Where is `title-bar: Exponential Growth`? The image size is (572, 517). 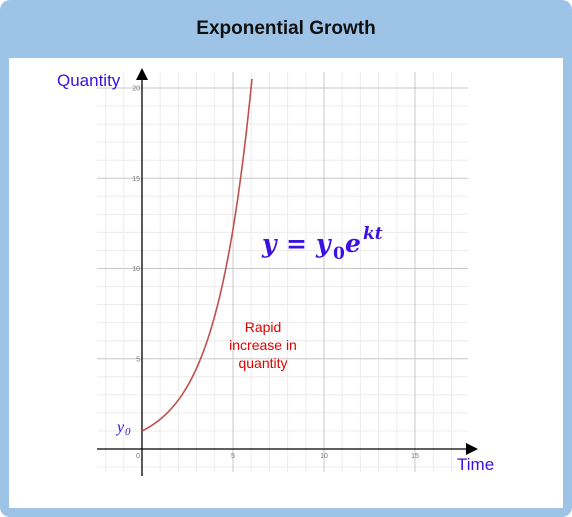
title-bar: Exponential Growth is located at coordinates (286, 29).